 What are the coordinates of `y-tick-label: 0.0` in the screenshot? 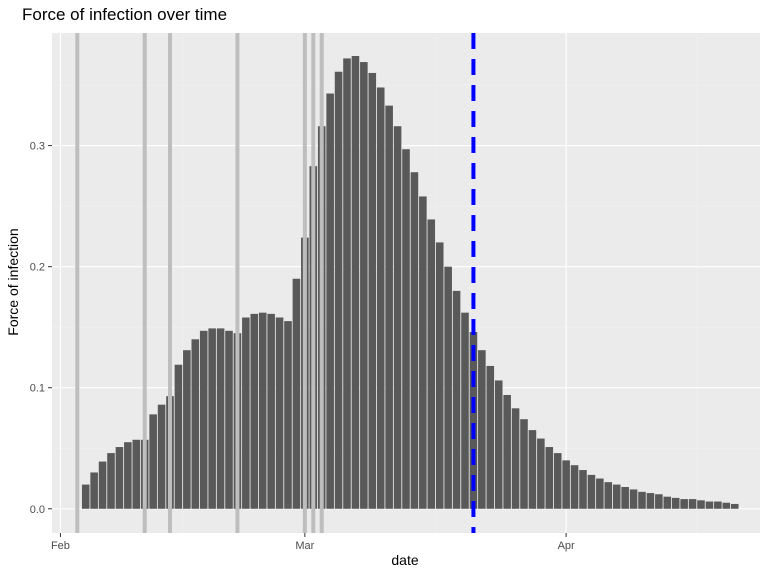 It's located at (37, 510).